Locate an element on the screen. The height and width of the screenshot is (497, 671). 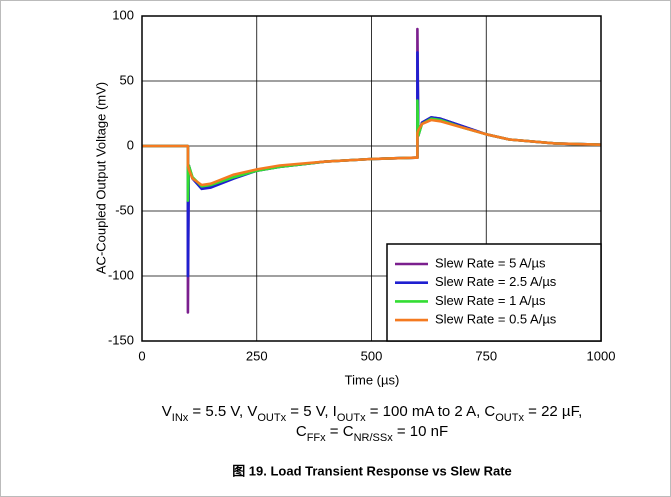
caption-text: = C is located at coordinates (340, 431).